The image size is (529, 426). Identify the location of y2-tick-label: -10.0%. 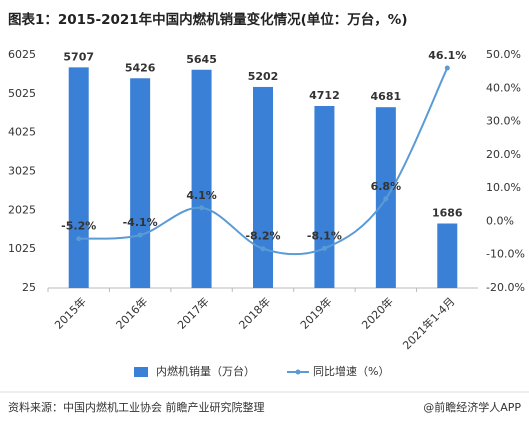
(505, 254).